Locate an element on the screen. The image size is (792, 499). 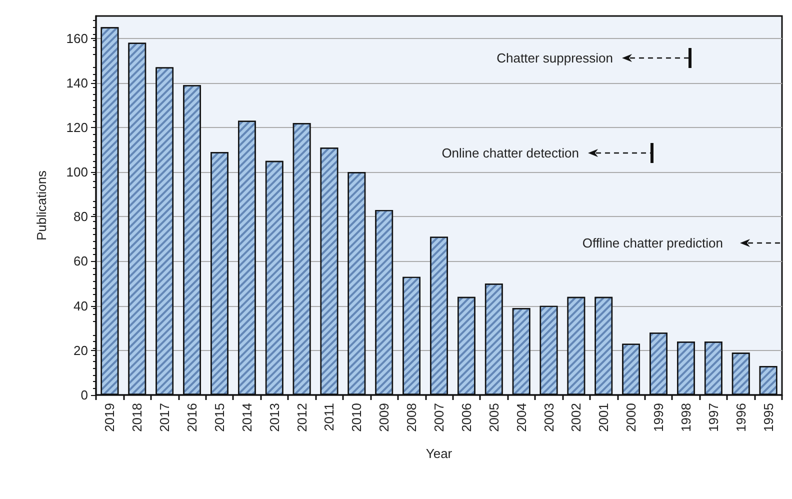
x-tick-label: 1997 is located at coordinates (713, 417).